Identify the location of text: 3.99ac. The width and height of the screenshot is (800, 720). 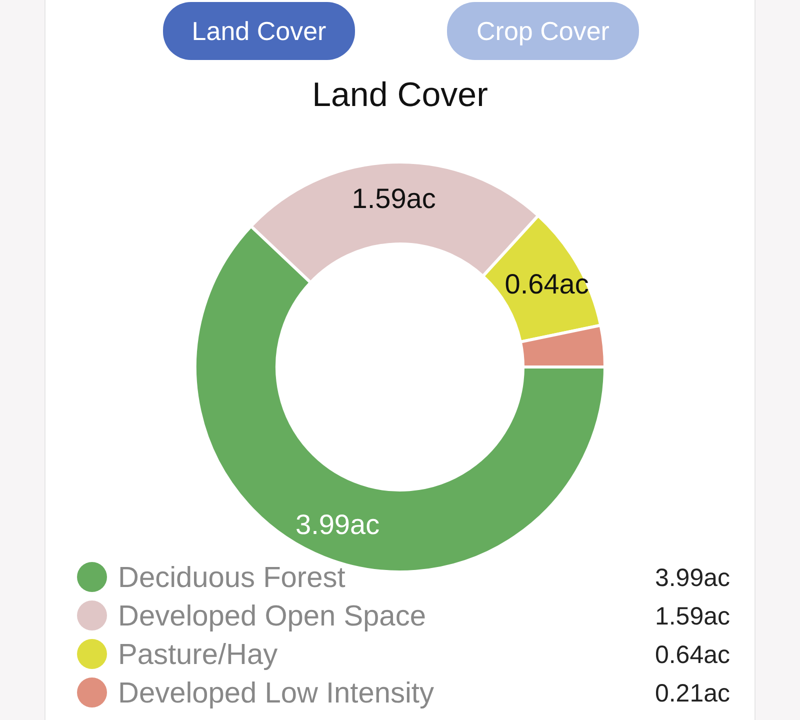
(692, 578).